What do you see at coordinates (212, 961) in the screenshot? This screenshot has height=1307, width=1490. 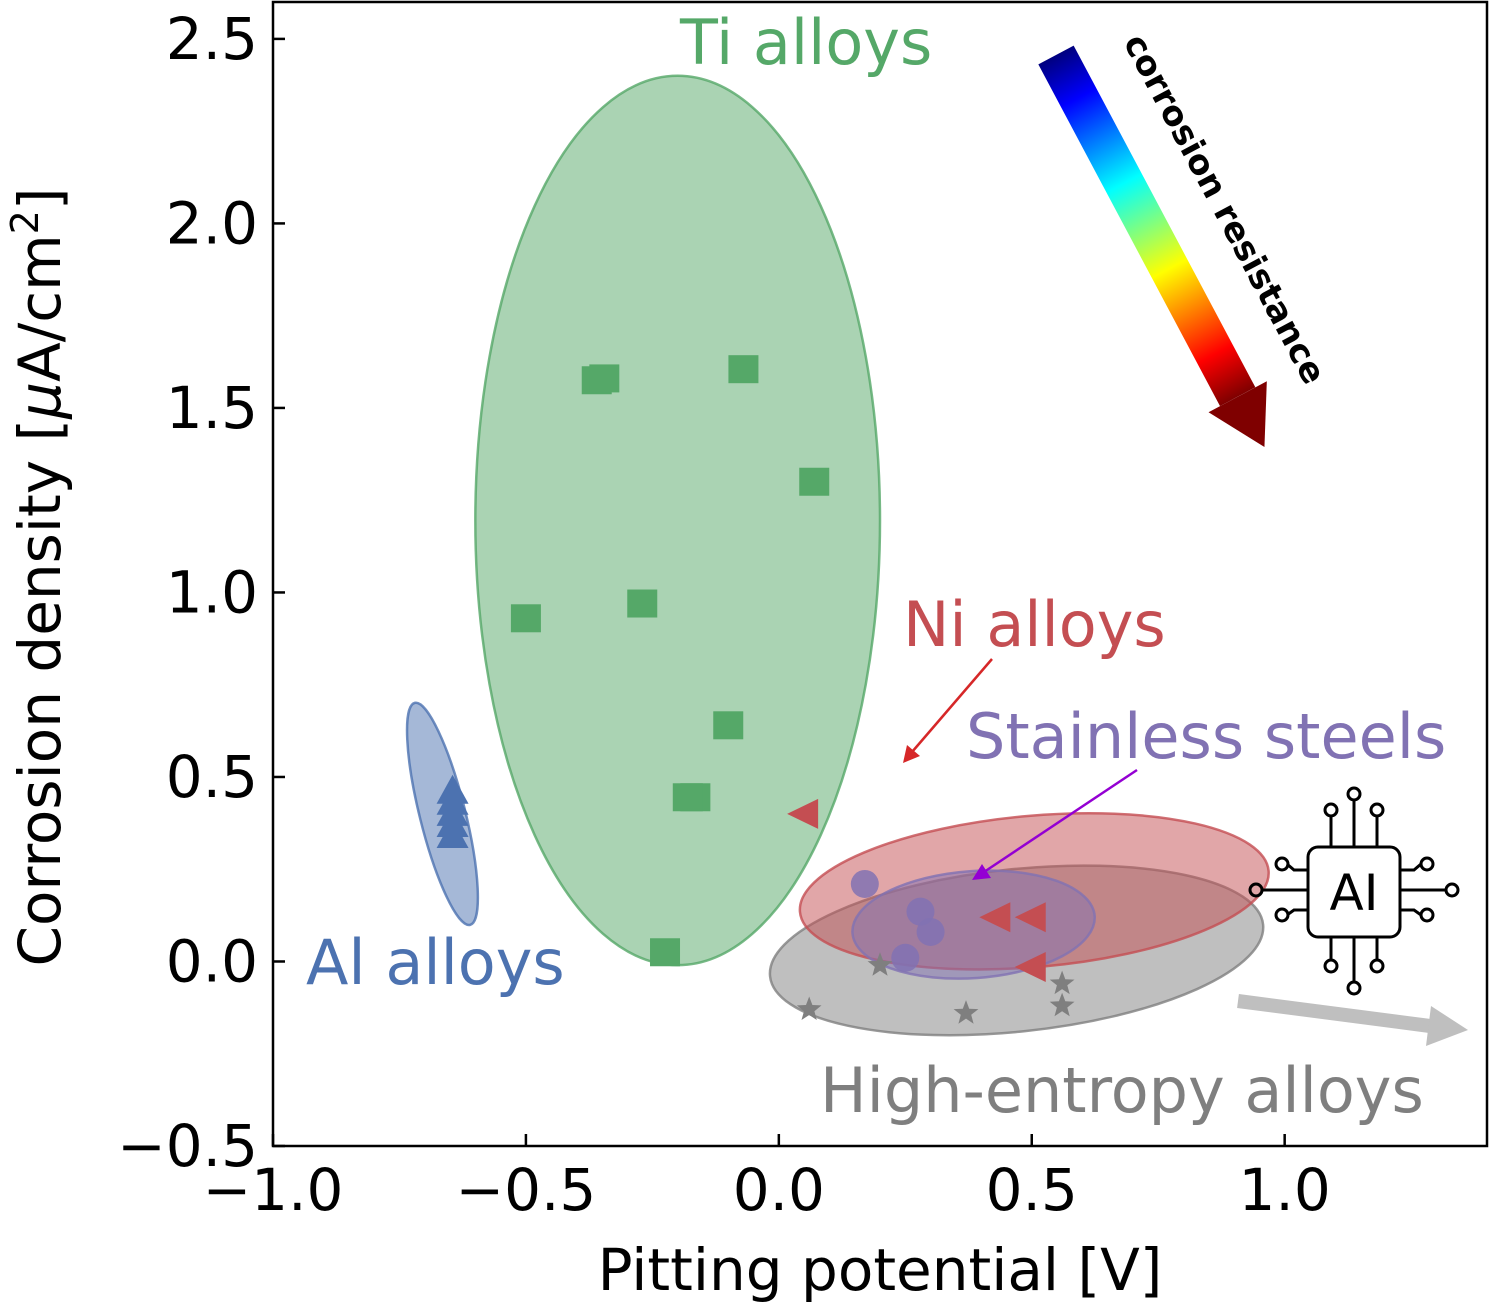 I see `y-tick-label-1: 0.0` at bounding box center [212, 961].